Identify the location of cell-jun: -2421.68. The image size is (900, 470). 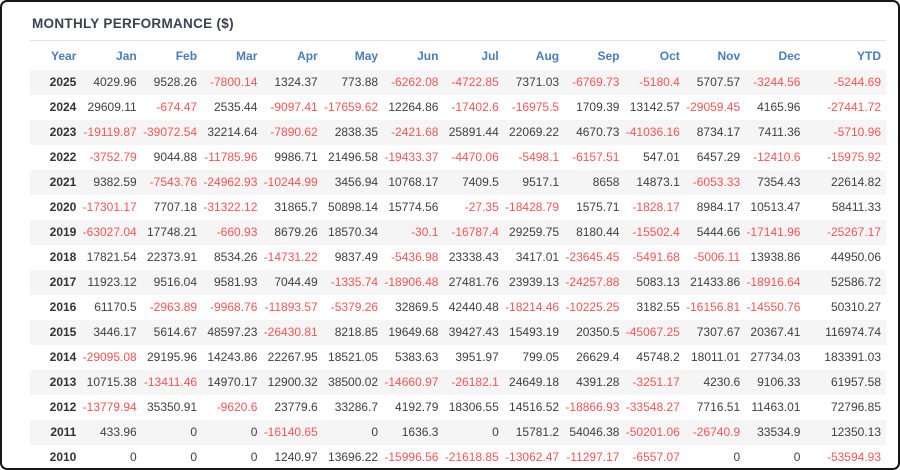
(415, 132).